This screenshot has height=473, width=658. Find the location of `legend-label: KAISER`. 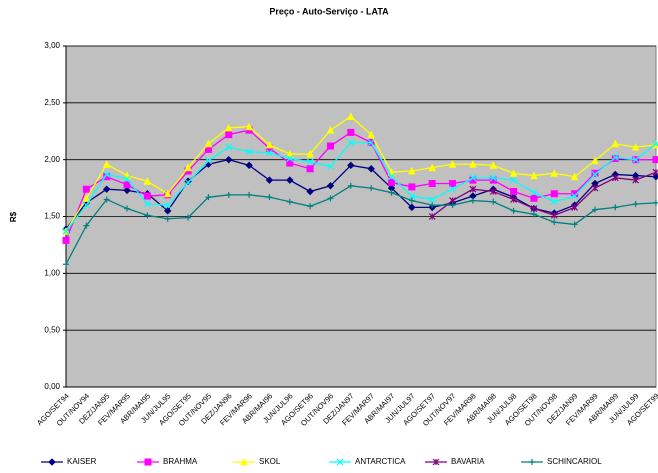

legend-label: KAISER is located at coordinates (82, 461).